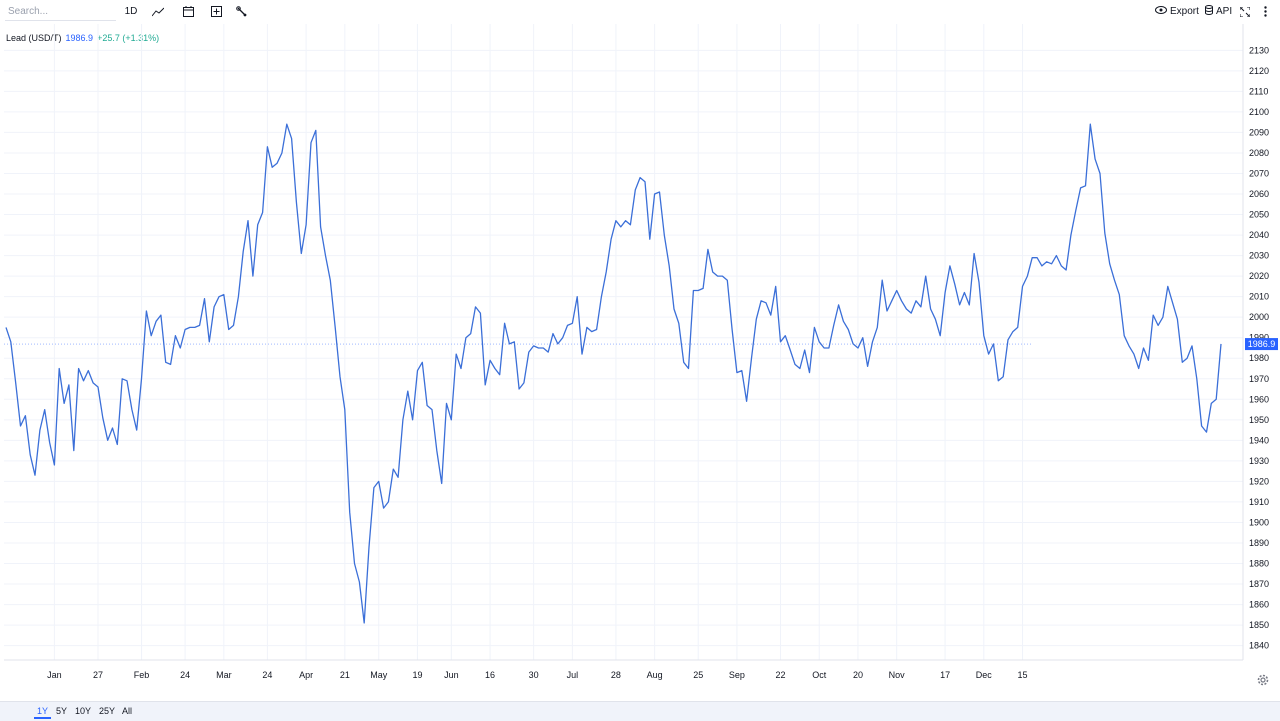 This screenshot has width=1280, height=721. Describe the element at coordinates (1259, 522) in the screenshot. I see `y-tick-label: 1900` at that location.